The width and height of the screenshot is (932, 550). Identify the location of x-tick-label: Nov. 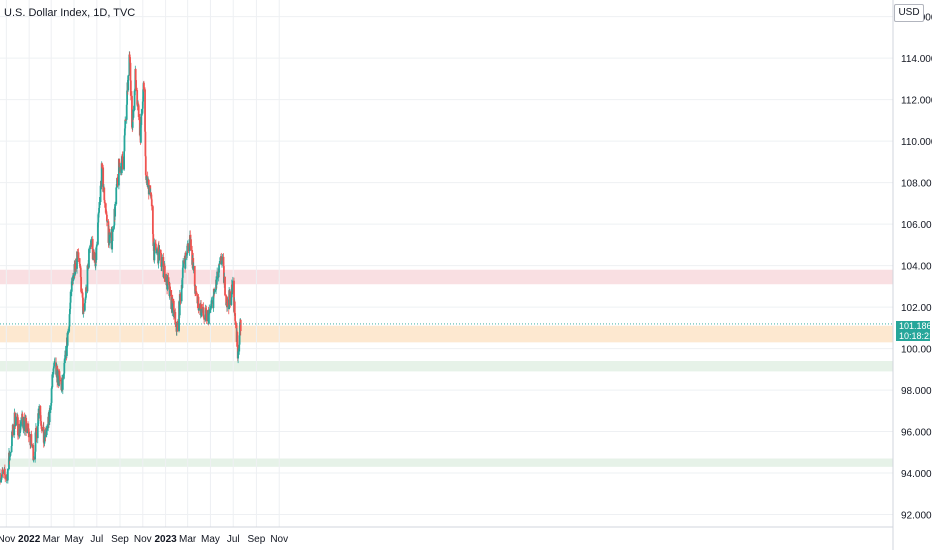
(279, 539).